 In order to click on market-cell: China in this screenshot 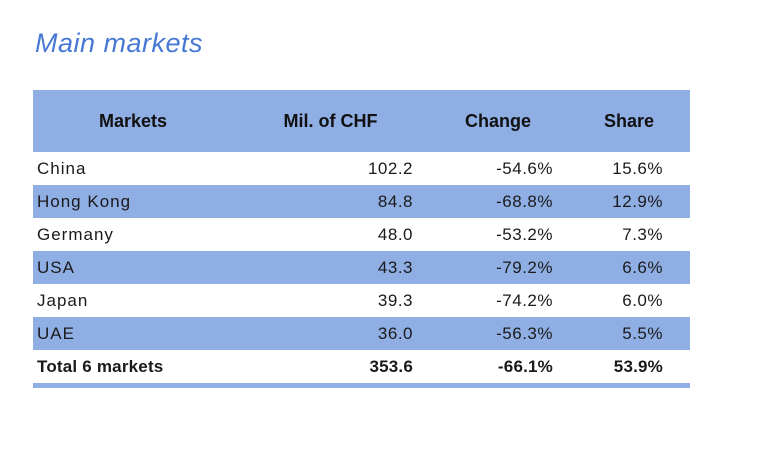, I will do `click(62, 168)`.